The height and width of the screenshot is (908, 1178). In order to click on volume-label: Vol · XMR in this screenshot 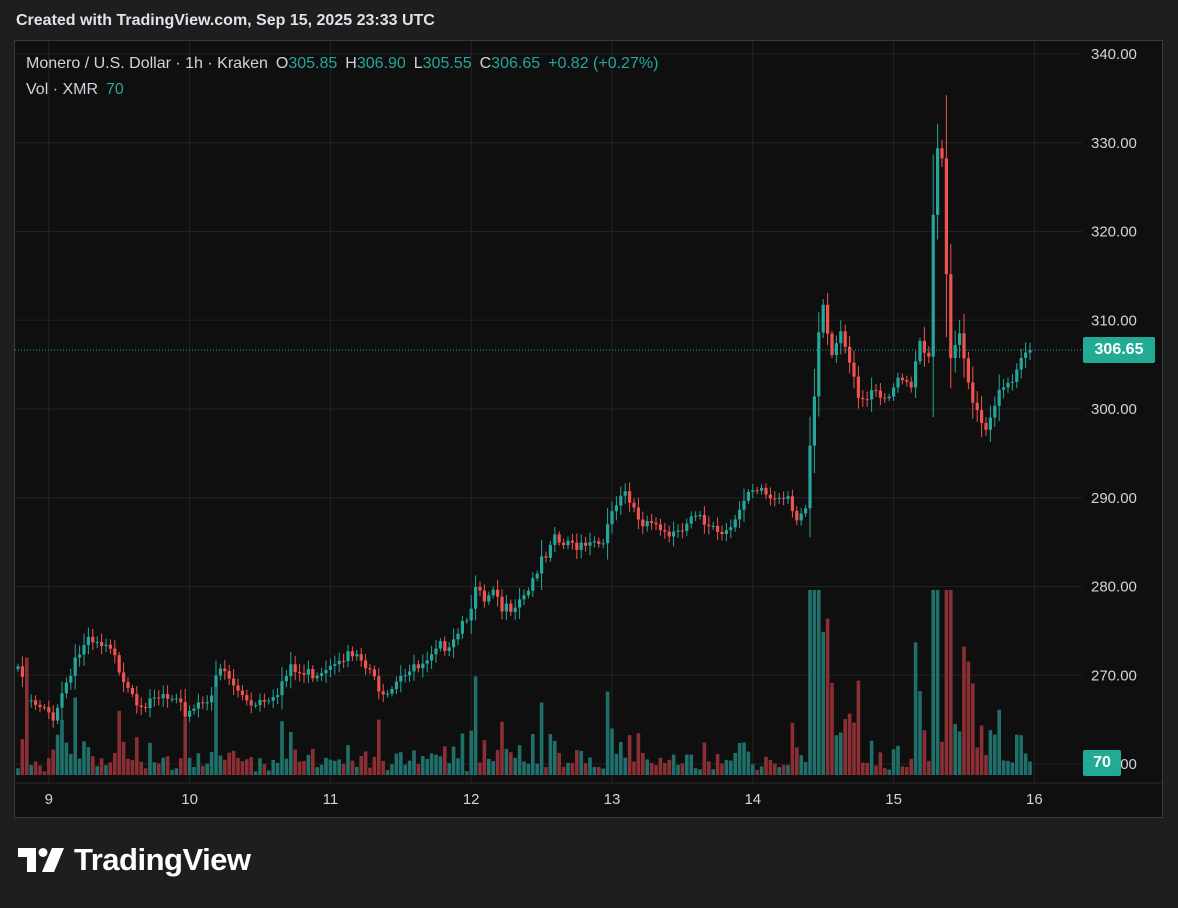, I will do `click(62, 89)`.